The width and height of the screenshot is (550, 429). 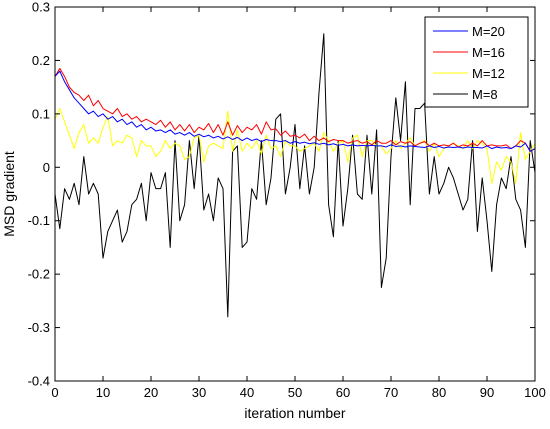 I want to click on x-tick-label: 10, so click(x=103, y=392).